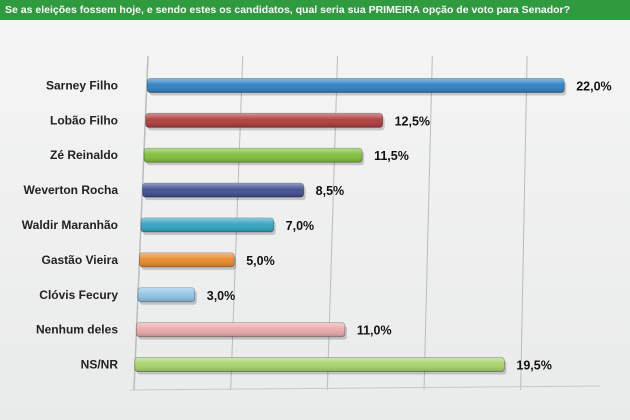 The width and height of the screenshot is (630, 420). What do you see at coordinates (533, 366) in the screenshot?
I see `value-label-8: 19,5%` at bounding box center [533, 366].